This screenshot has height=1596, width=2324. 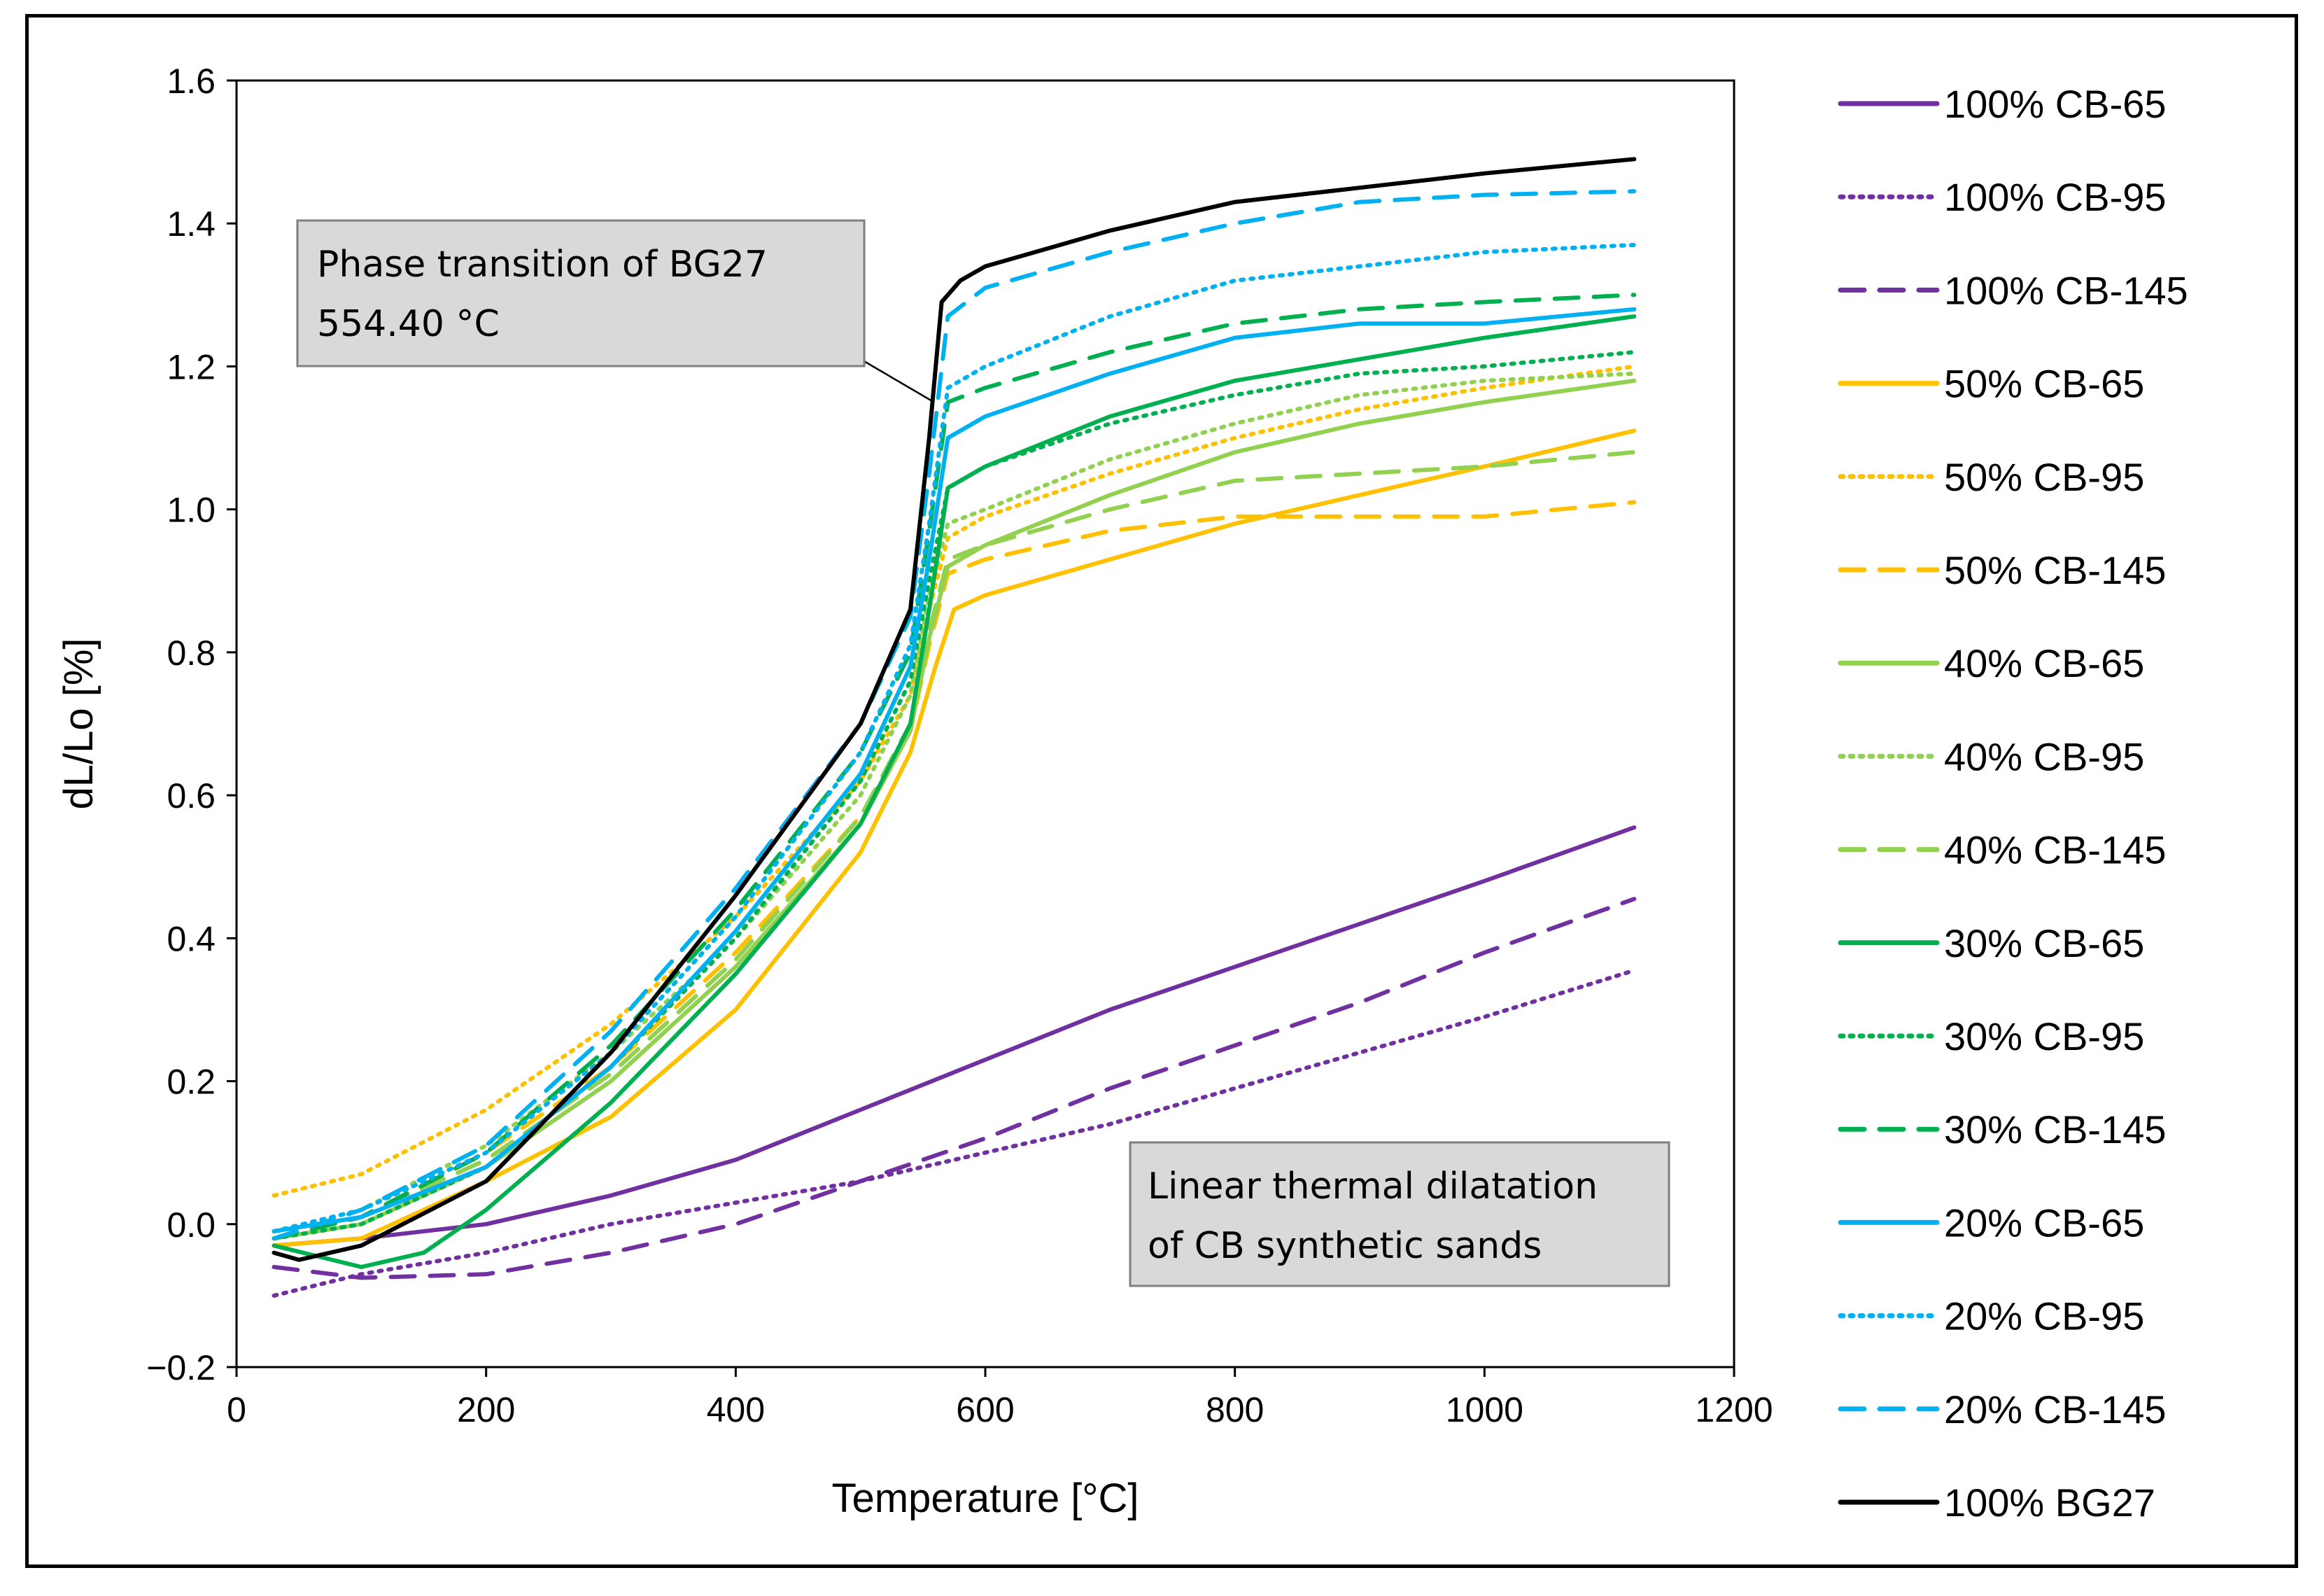 What do you see at coordinates (191, 510) in the screenshot?
I see `y-tick-label: 1.0` at bounding box center [191, 510].